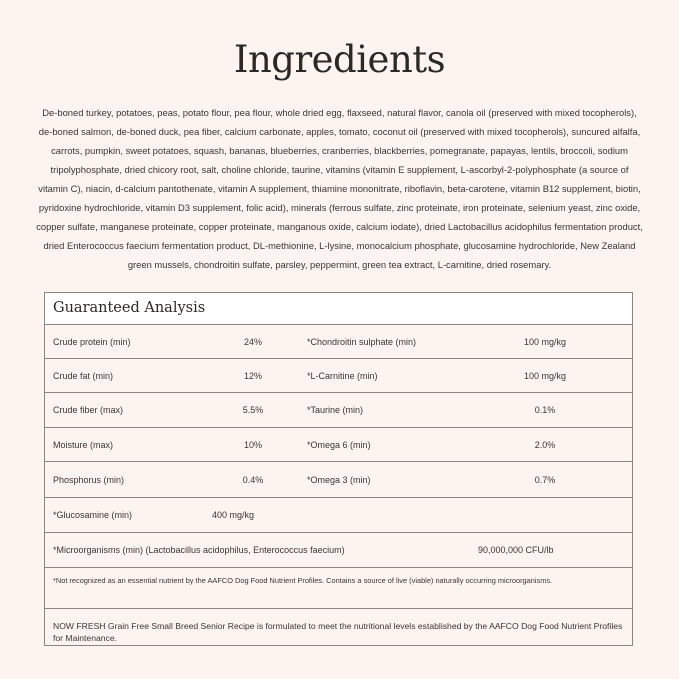 Image resolution: width=679 pixels, height=679 pixels. What do you see at coordinates (93, 515) in the screenshot?
I see `nutrient-name: *Glucosamine (min)` at bounding box center [93, 515].